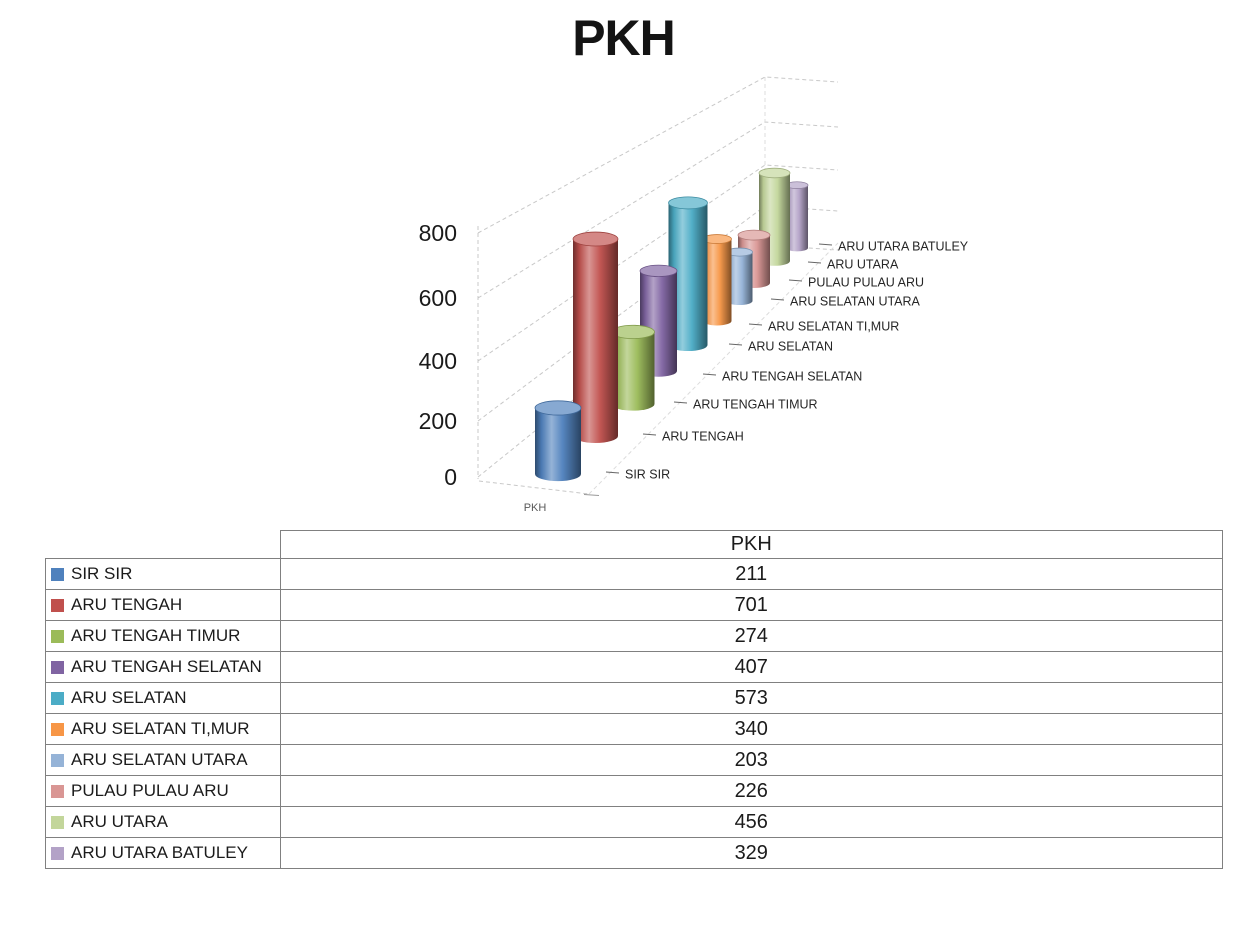 Image resolution: width=1247 pixels, height=945 pixels. I want to click on table-row: ARU TENGAH TIMUR 274, so click(634, 636).